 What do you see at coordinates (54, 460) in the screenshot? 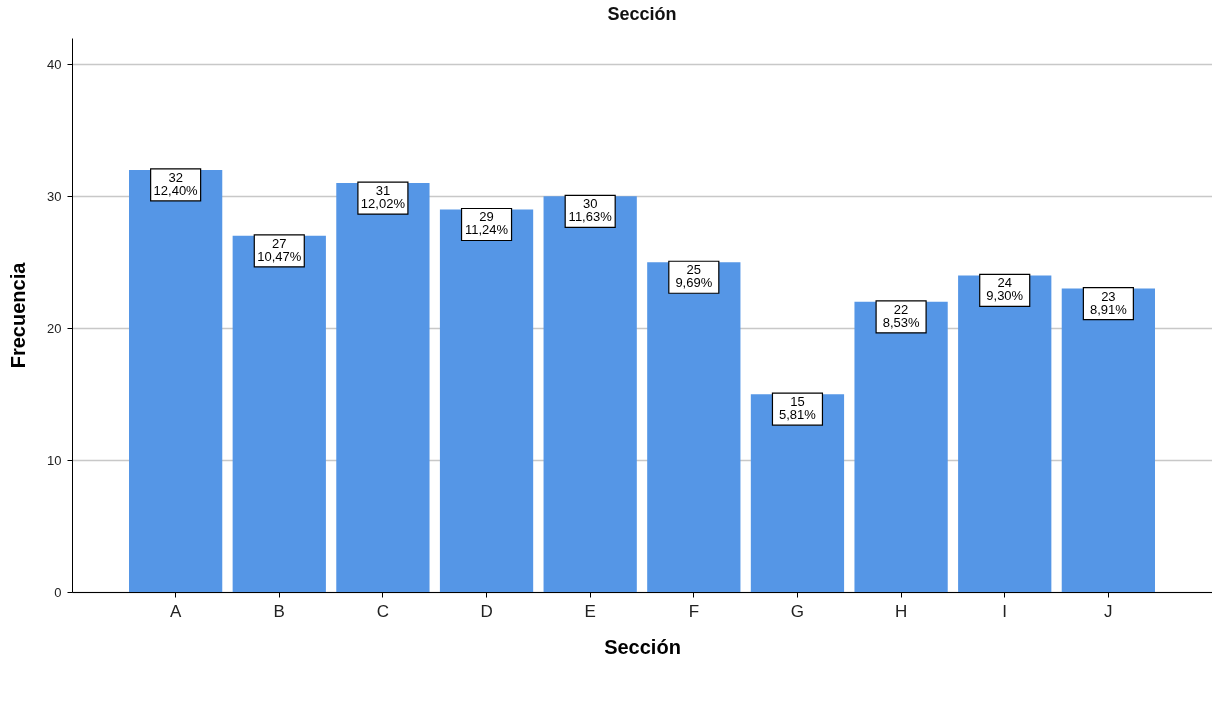
I see `y-tick-label: 10` at bounding box center [54, 460].